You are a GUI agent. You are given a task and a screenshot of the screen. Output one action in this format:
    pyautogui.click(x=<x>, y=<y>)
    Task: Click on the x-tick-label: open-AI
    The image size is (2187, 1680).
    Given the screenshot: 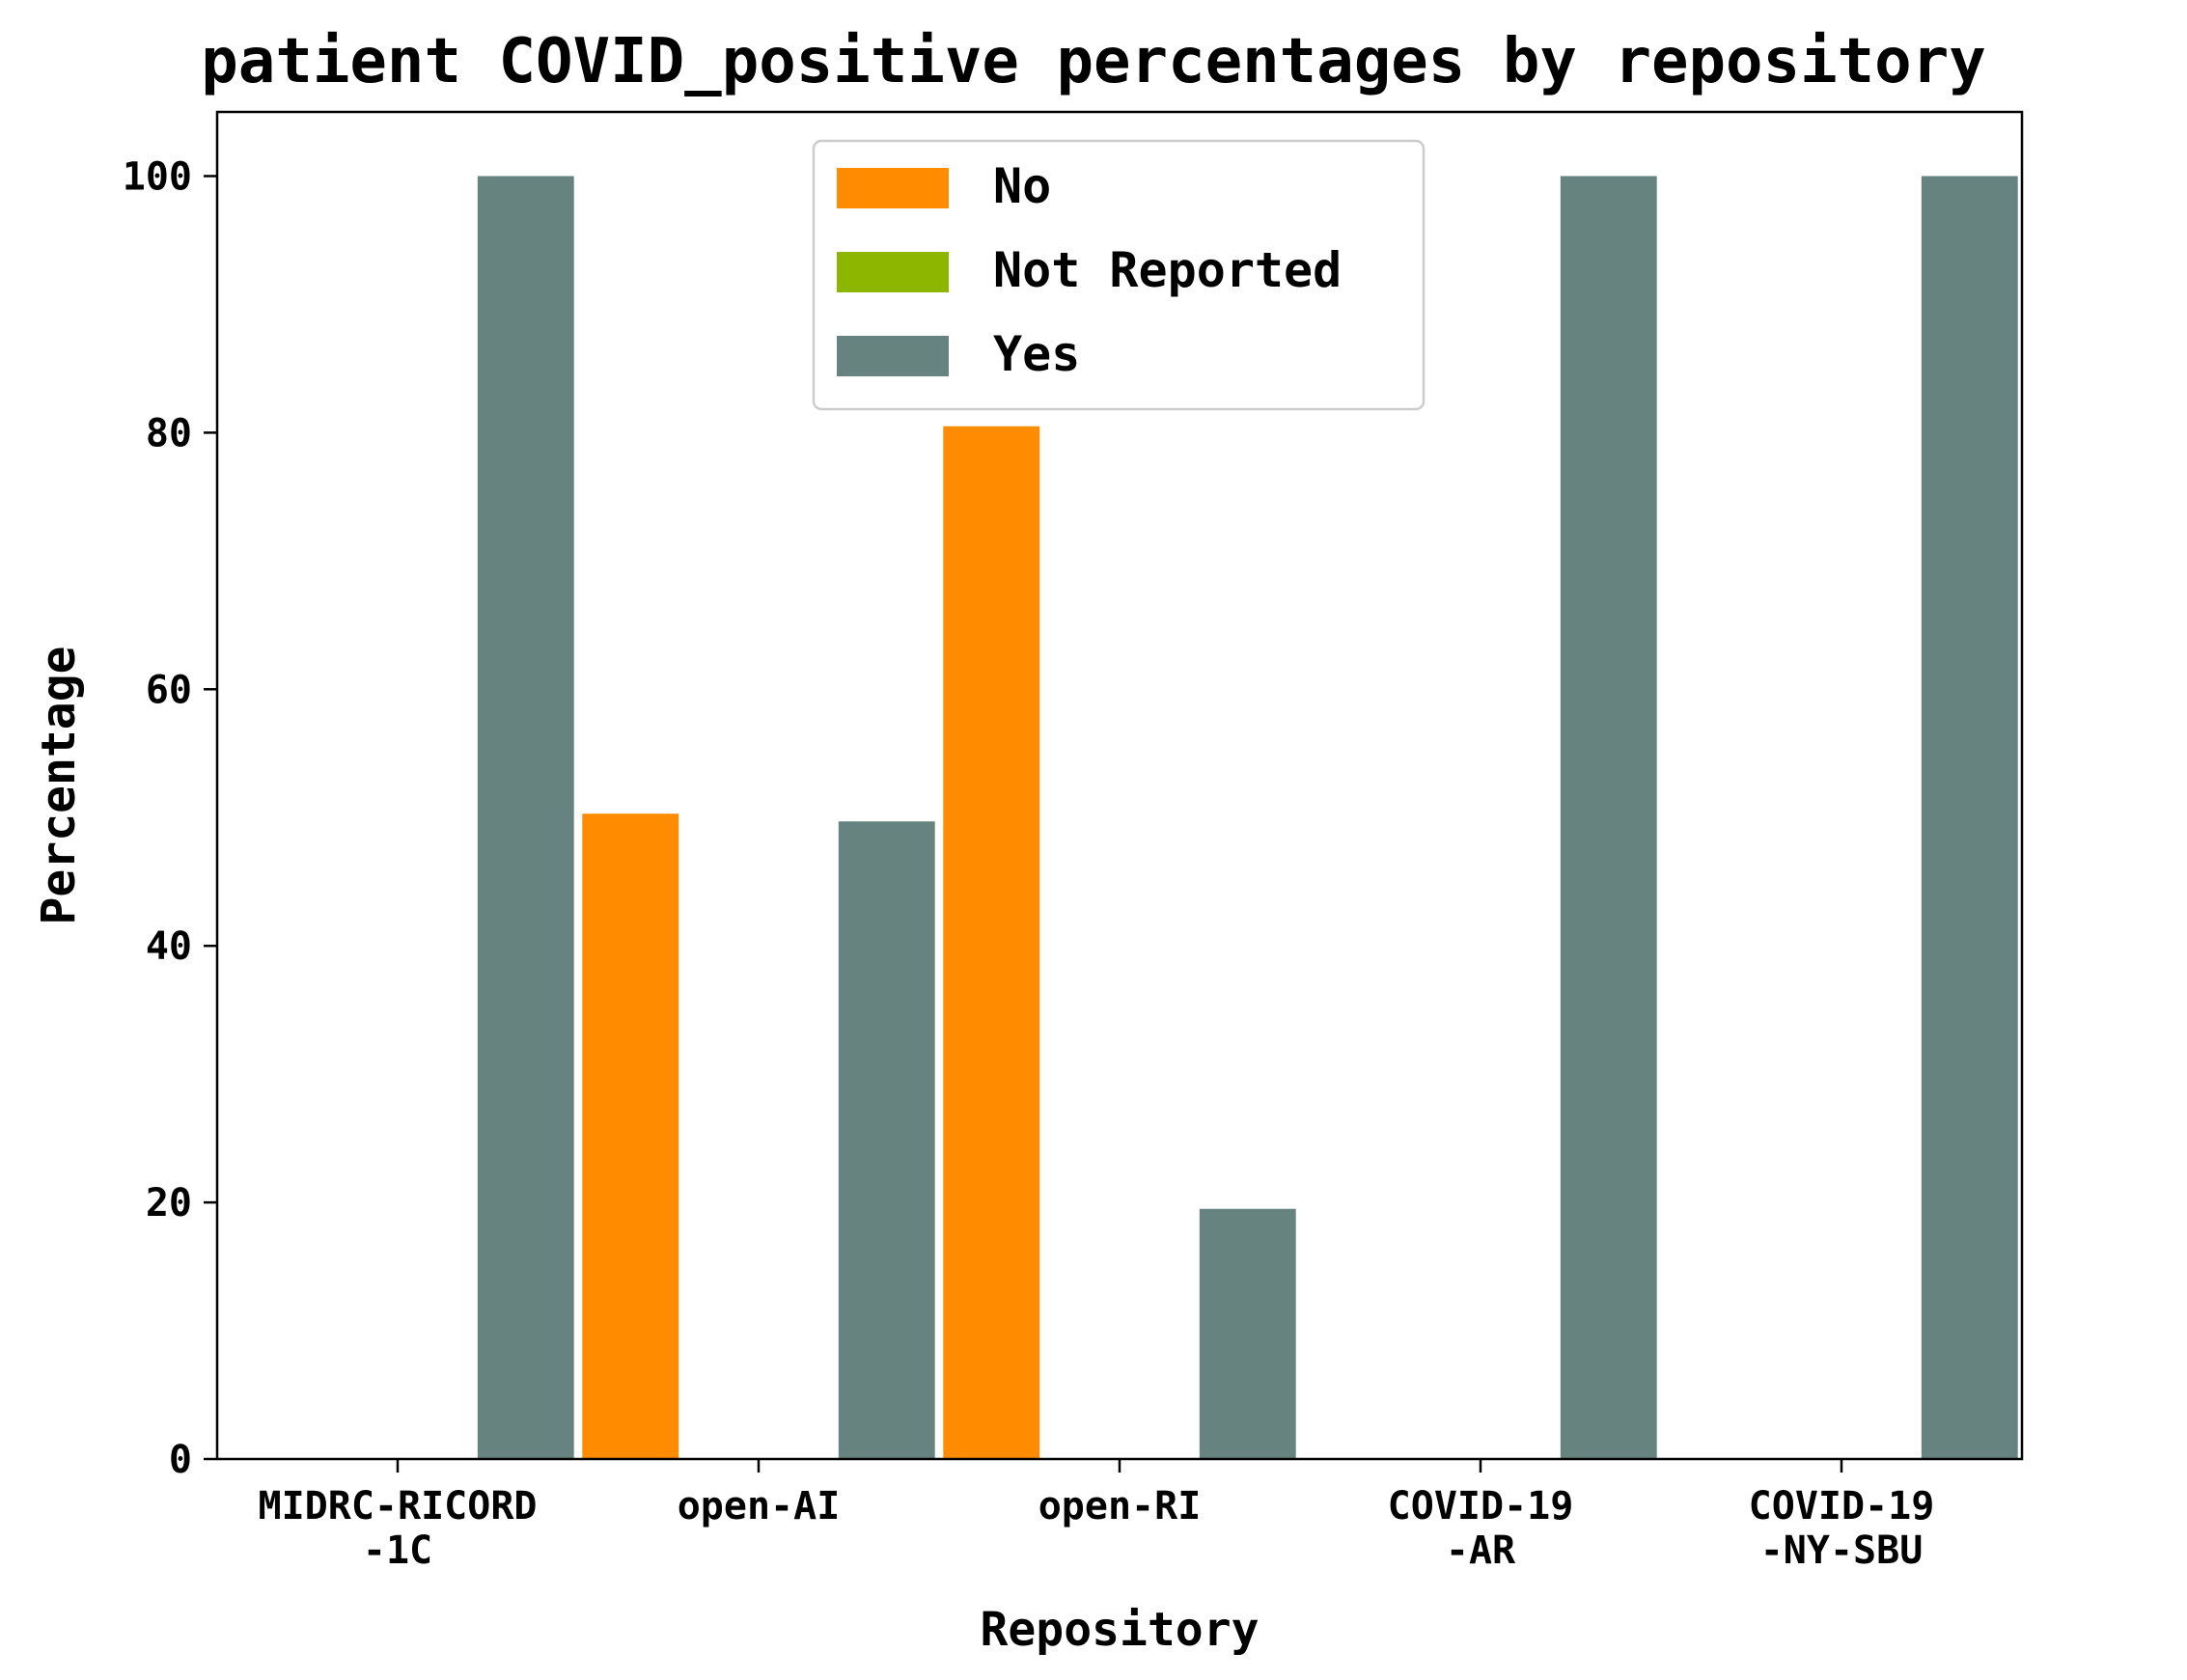 What is the action you would take?
    pyautogui.click(x=759, y=1506)
    